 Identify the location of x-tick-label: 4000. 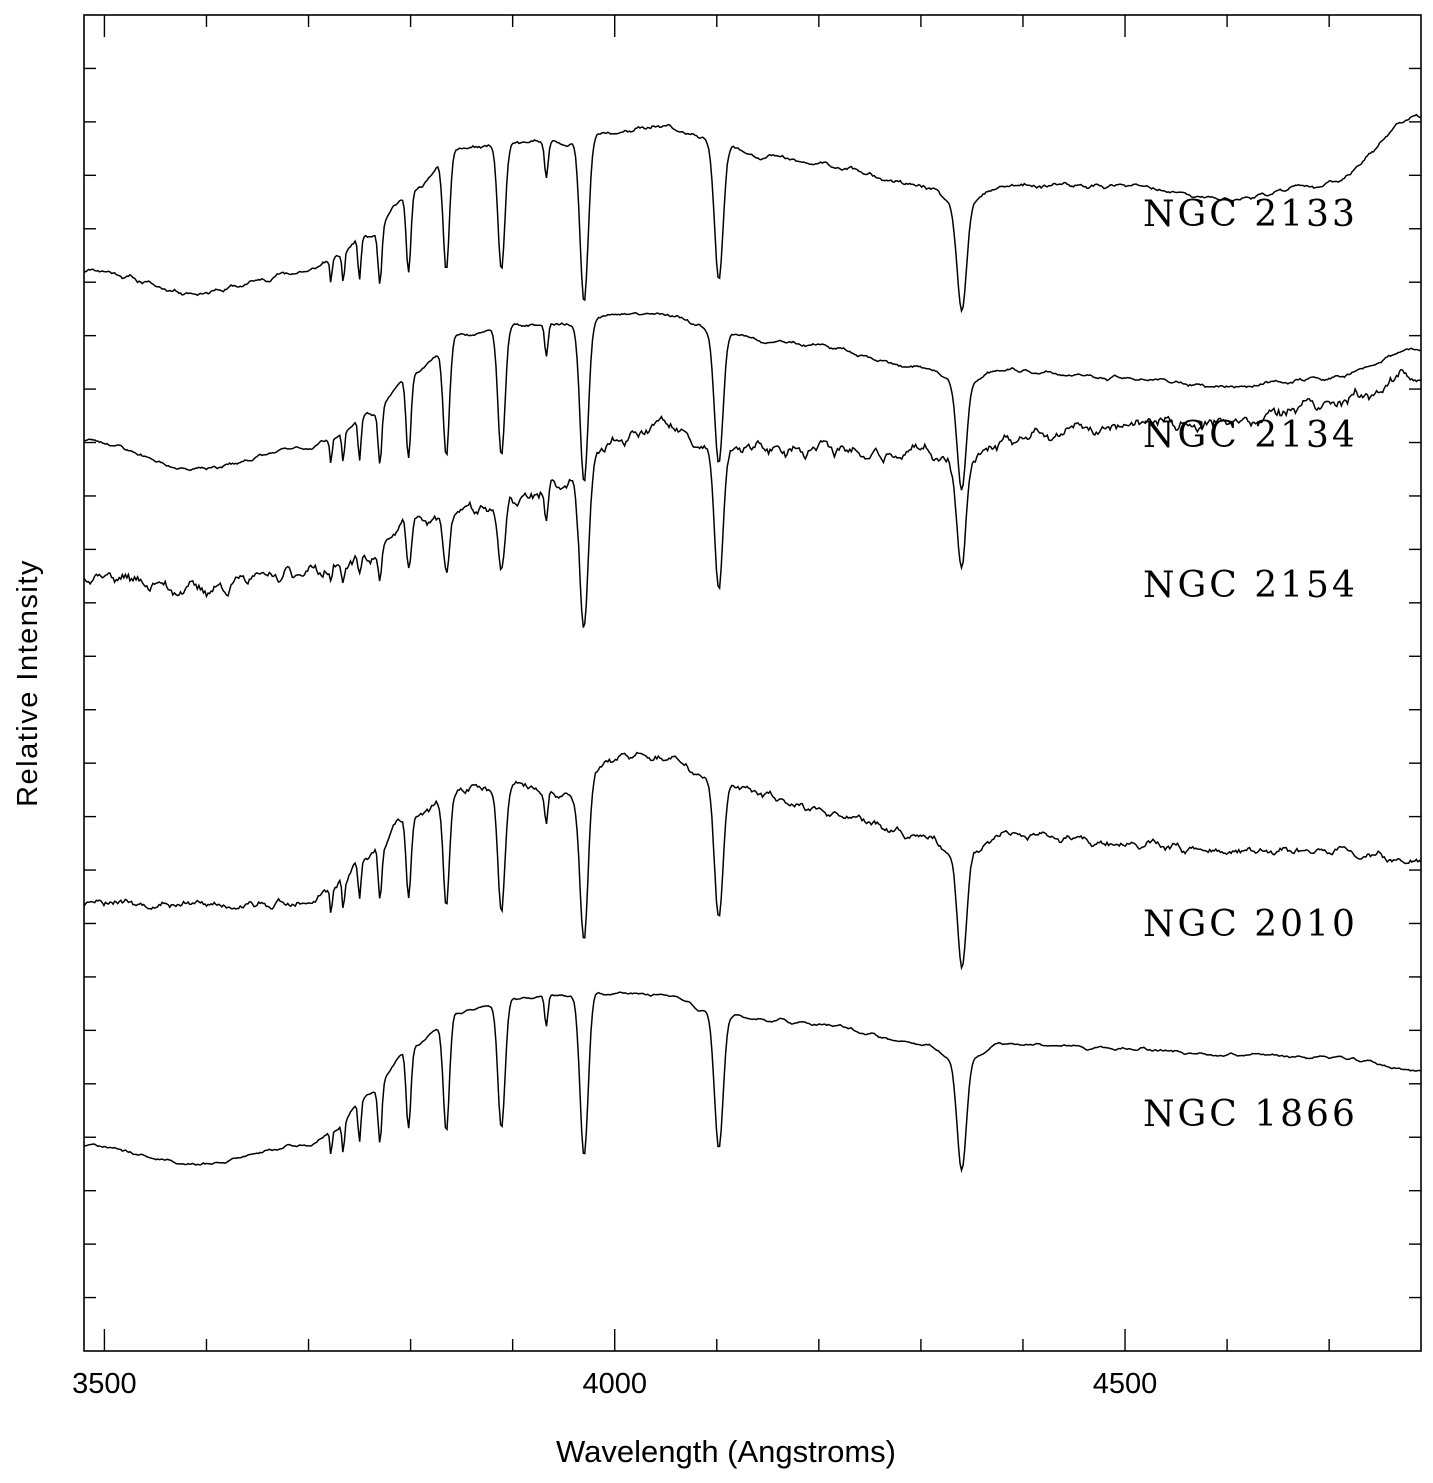
(614, 1384).